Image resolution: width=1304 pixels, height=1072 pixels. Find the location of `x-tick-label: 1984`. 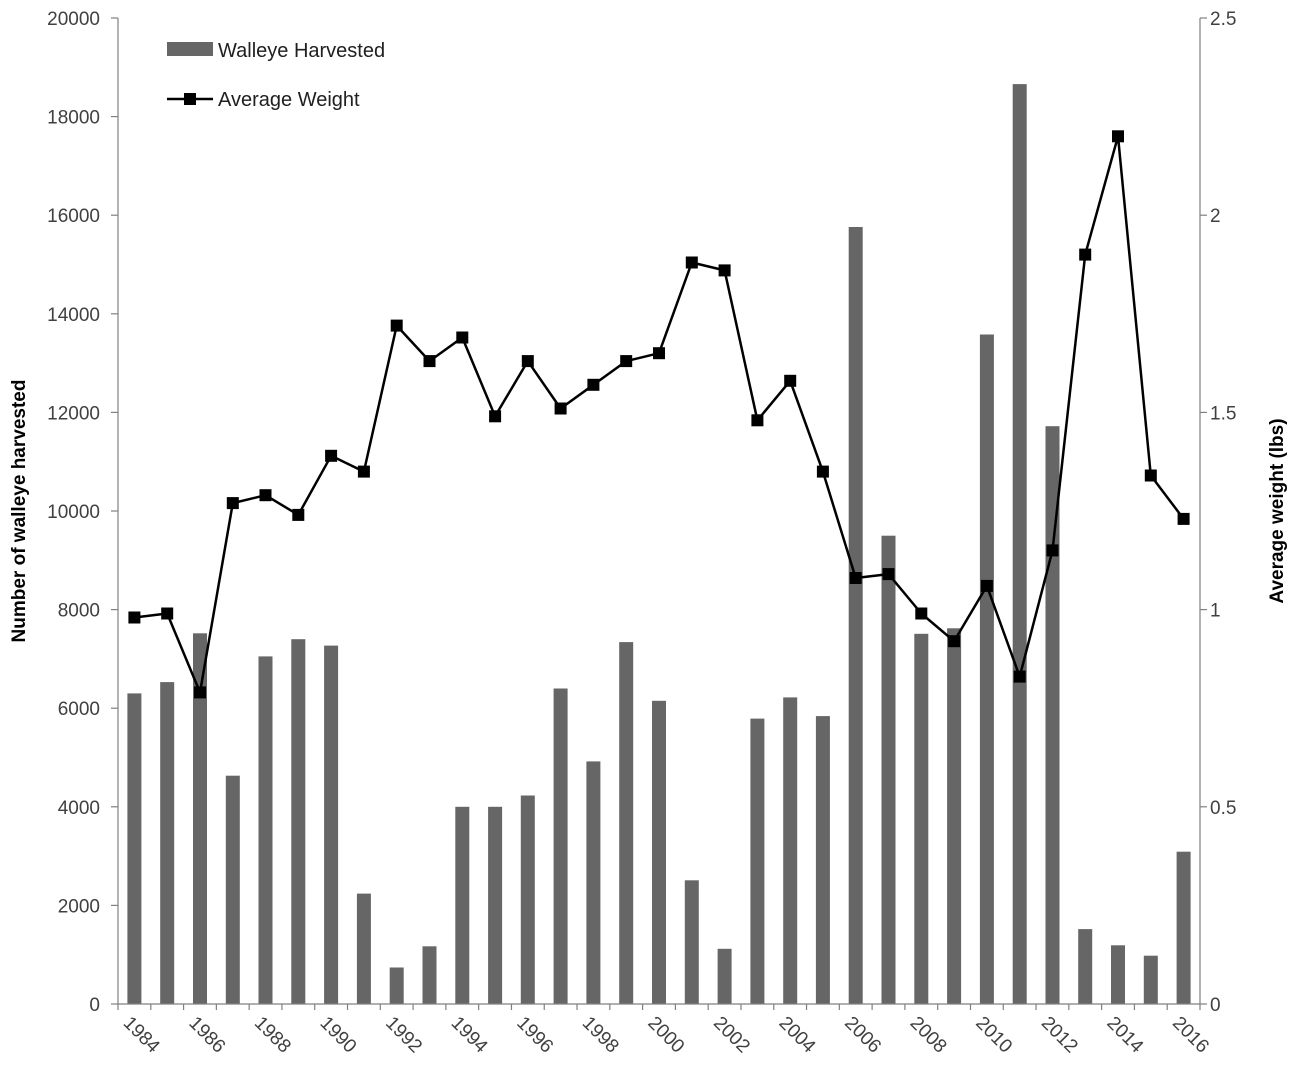

x-tick-label: 1984 is located at coordinates (141, 1035).